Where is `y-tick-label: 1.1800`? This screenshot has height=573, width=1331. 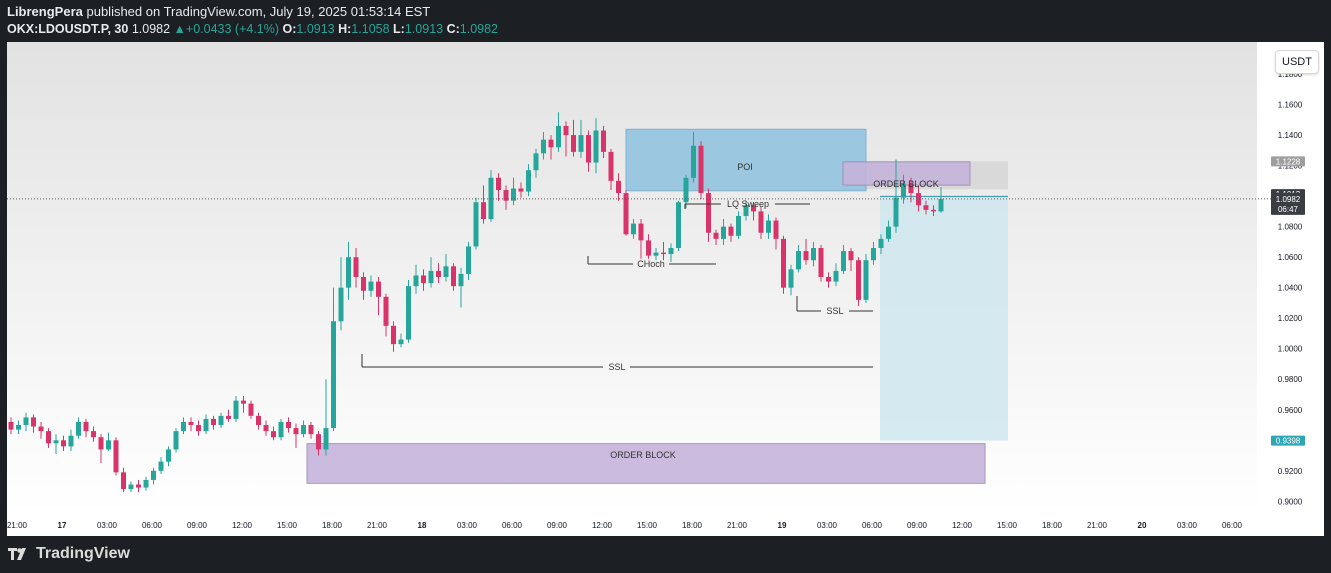
y-tick-label: 1.1800 is located at coordinates (1290, 74).